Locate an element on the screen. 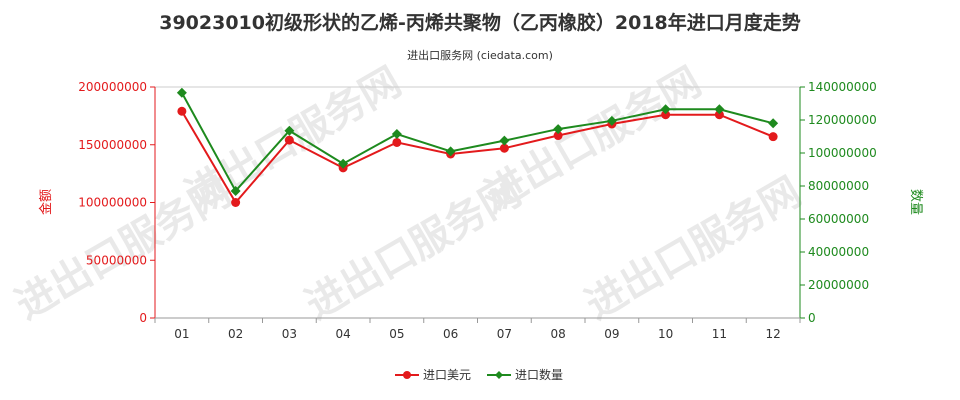  watermark-text: 进出口服务网 is located at coordinates (693, 249).